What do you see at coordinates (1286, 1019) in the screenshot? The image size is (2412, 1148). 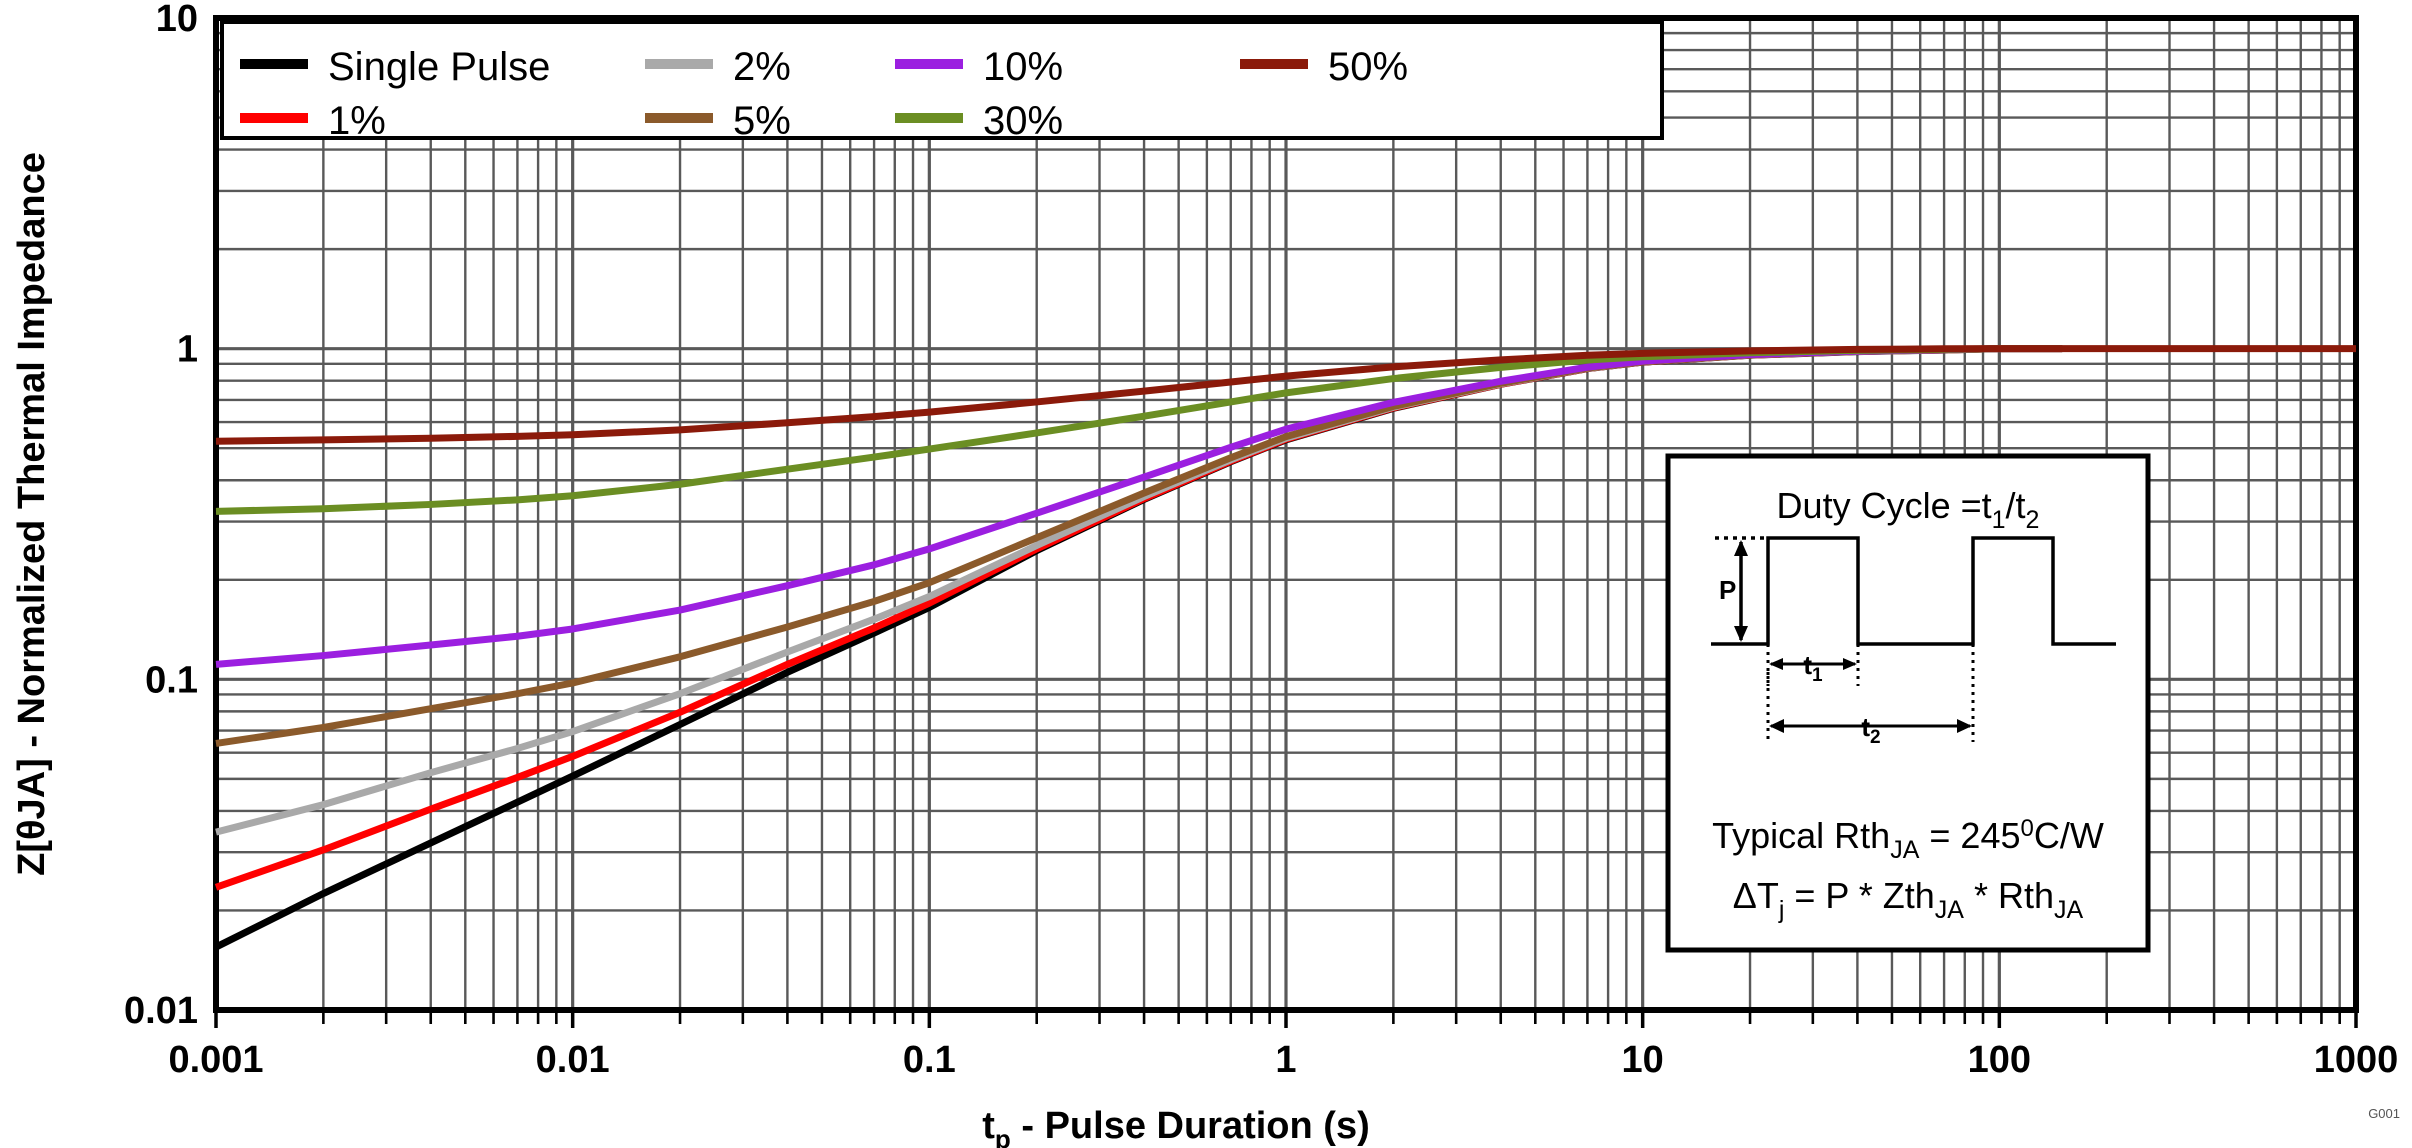 I see `axis-ticks` at bounding box center [1286, 1019].